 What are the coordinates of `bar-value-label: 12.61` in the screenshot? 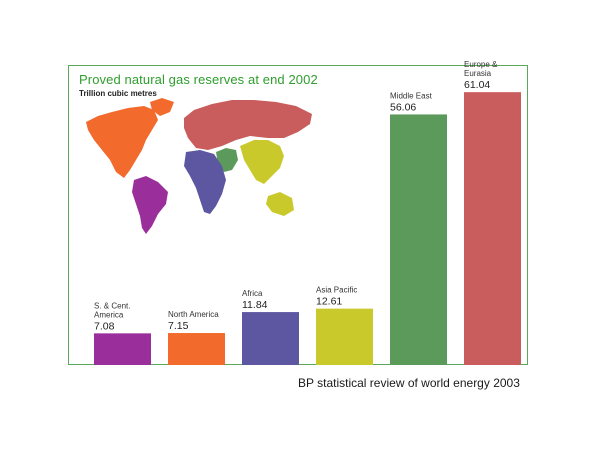 It's located at (329, 302).